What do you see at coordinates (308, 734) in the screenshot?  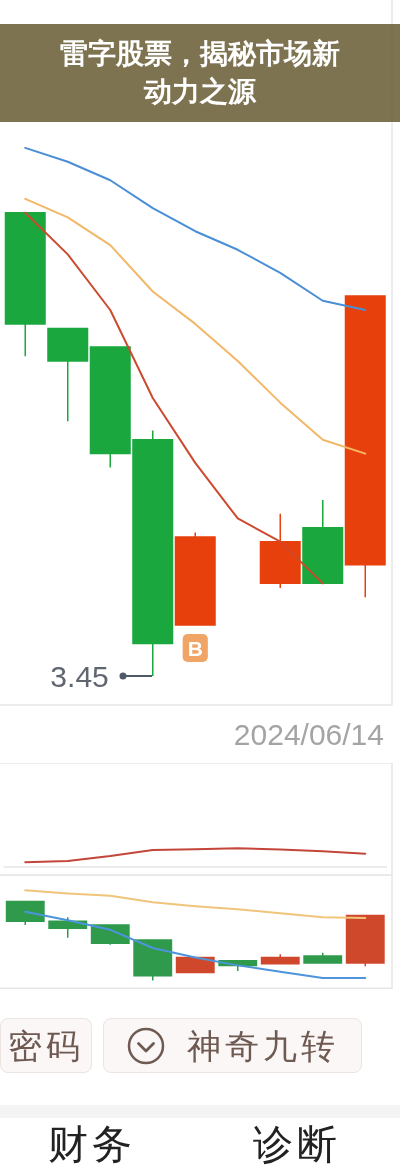 I see `text: 2024/06/14` at bounding box center [308, 734].